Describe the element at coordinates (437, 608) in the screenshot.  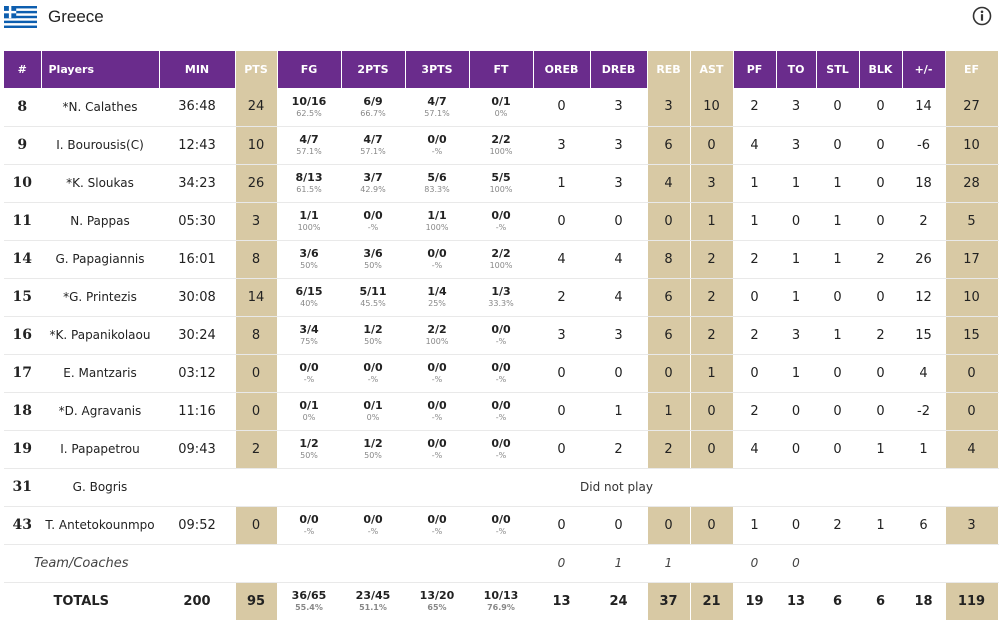
I see `totals-3pts-percentage: 65%` at that location.